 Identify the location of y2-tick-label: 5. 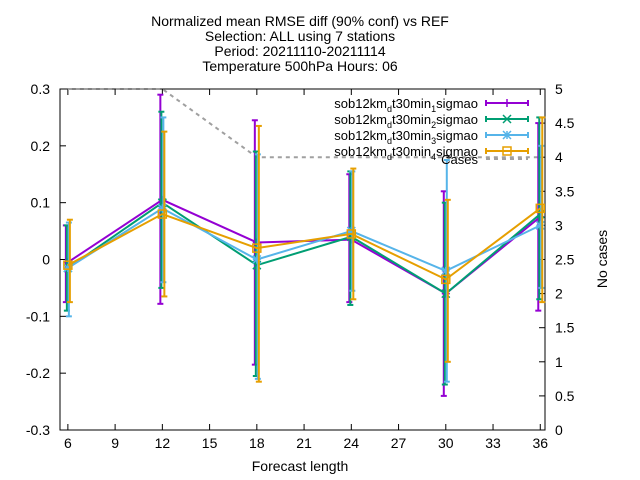
(559, 89).